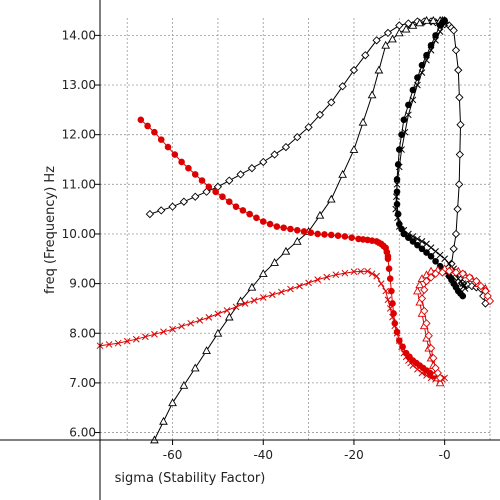 The image size is (500, 500). I want to click on y-tick-label: 13.00, so click(79, 85).